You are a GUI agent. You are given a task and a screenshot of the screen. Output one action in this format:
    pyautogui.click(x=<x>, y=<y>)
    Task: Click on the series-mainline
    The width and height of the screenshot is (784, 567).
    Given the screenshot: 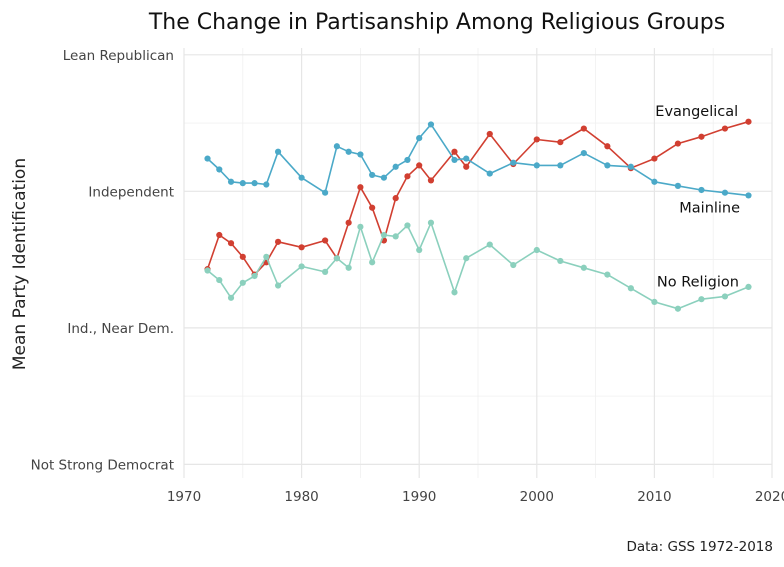 What is the action you would take?
    pyautogui.click(x=478, y=160)
    